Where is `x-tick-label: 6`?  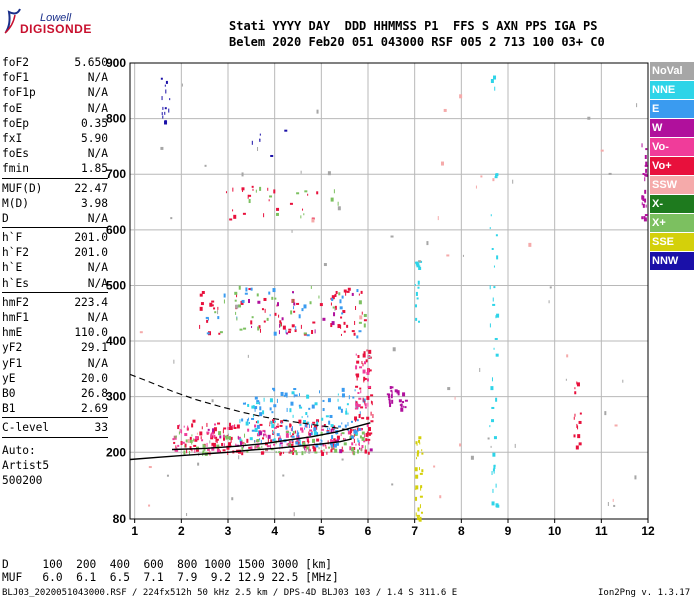 x-tick-label: 6 is located at coordinates (368, 531).